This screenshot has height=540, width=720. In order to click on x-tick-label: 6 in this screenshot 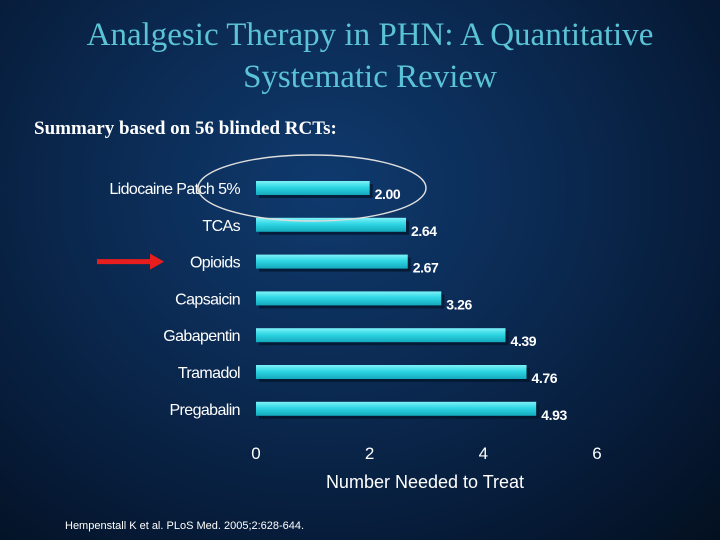, I will do `click(596, 453)`.